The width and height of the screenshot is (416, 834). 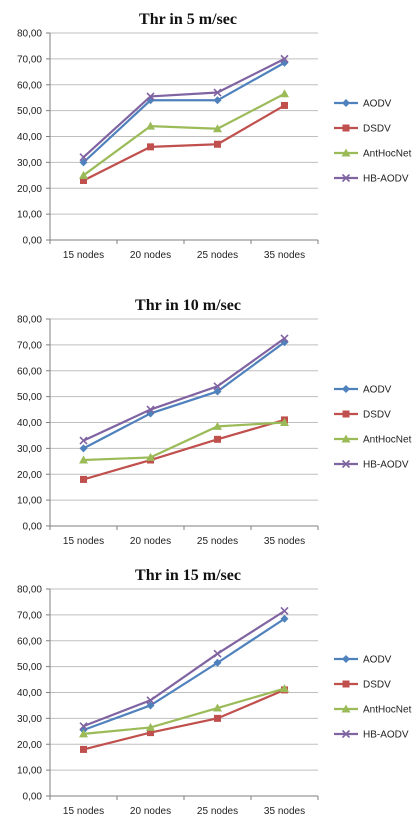 I want to click on y-tick-label: 20,00, so click(x=29, y=189).